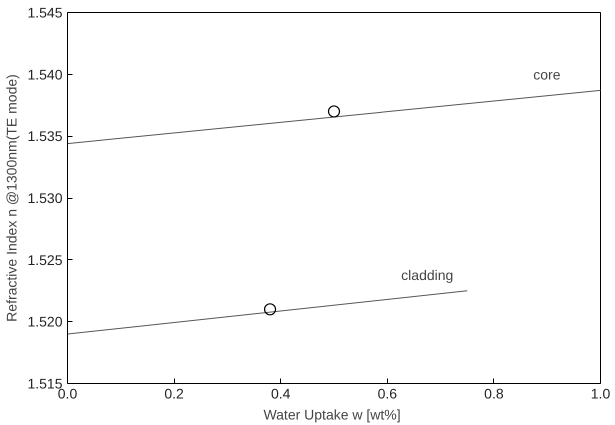  What do you see at coordinates (494, 394) in the screenshot?
I see `x-tick-label: 0.8` at bounding box center [494, 394].